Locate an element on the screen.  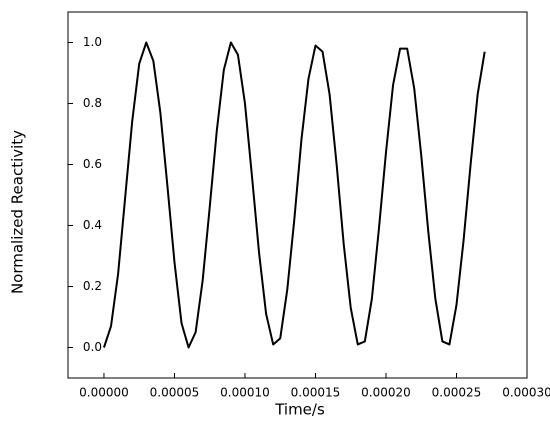
x-tick-label: 0.00000 is located at coordinates (104, 393).